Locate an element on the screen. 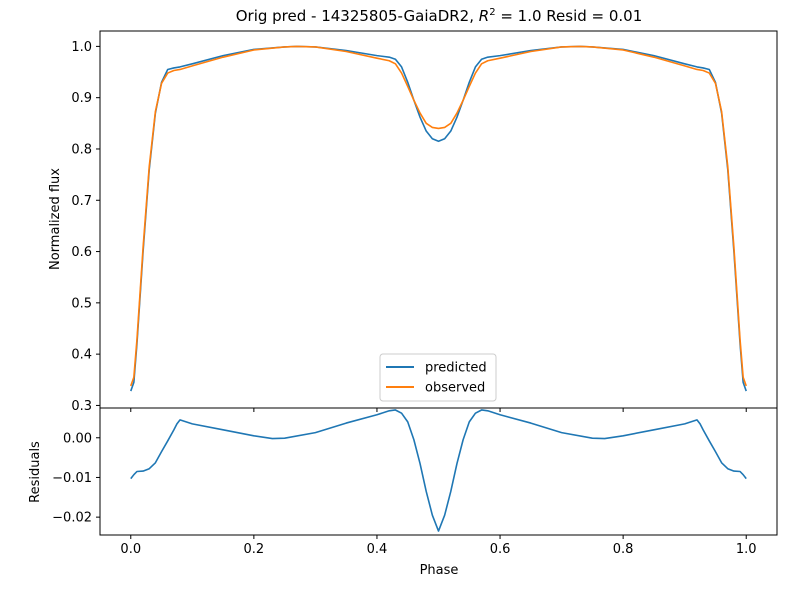  main-y-tick-label: 0.6 is located at coordinates (81, 252).